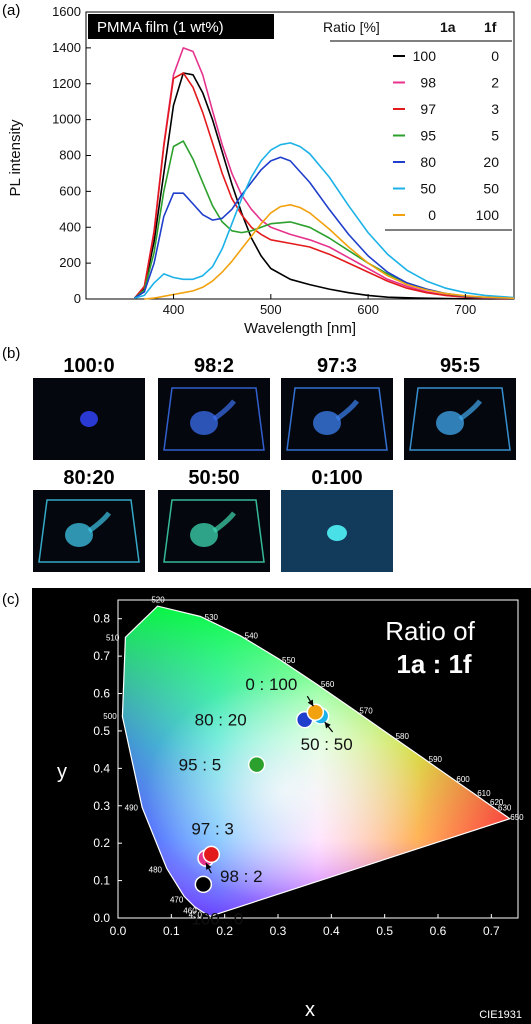 The image size is (531, 1024). What do you see at coordinates (70, 262) in the screenshot?
I see `y-tick-label: 200` at bounding box center [70, 262].